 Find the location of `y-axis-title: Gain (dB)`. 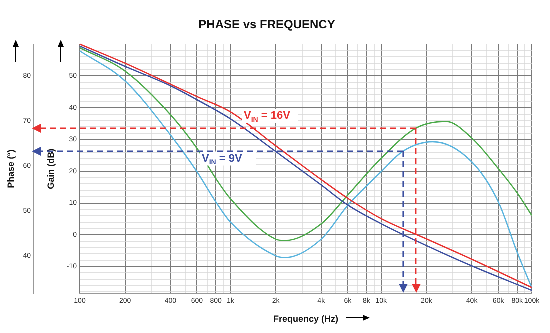

y-axis-title: Gain (dB) is located at coordinates (51, 169).